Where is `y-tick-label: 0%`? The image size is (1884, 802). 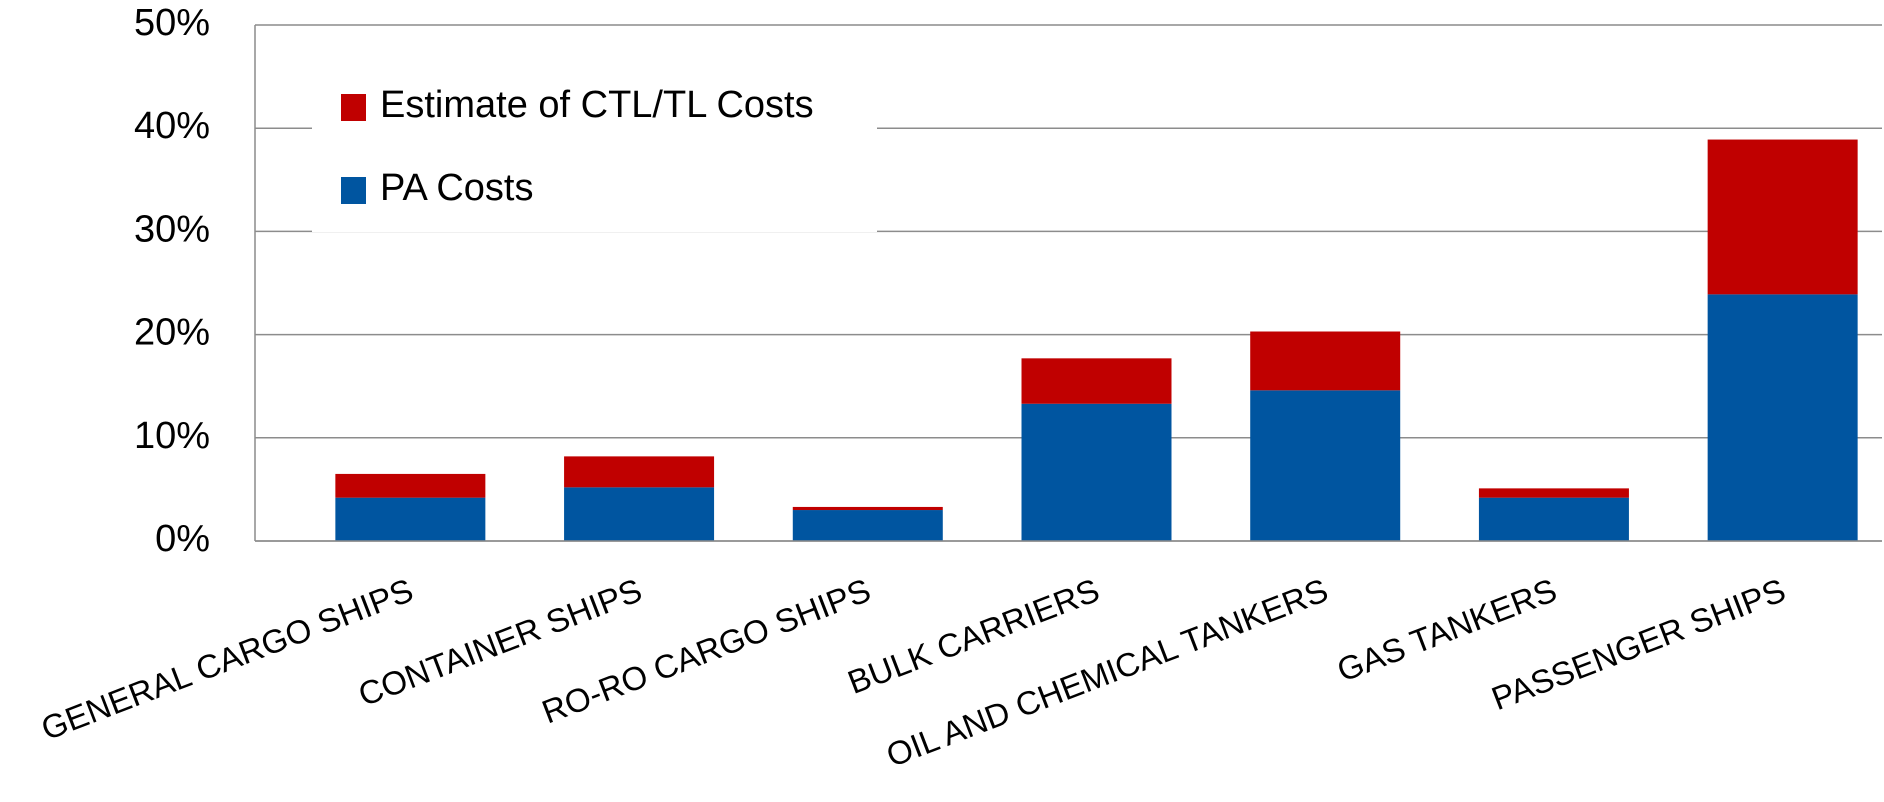
y-tick-label: 0% is located at coordinates (182, 539).